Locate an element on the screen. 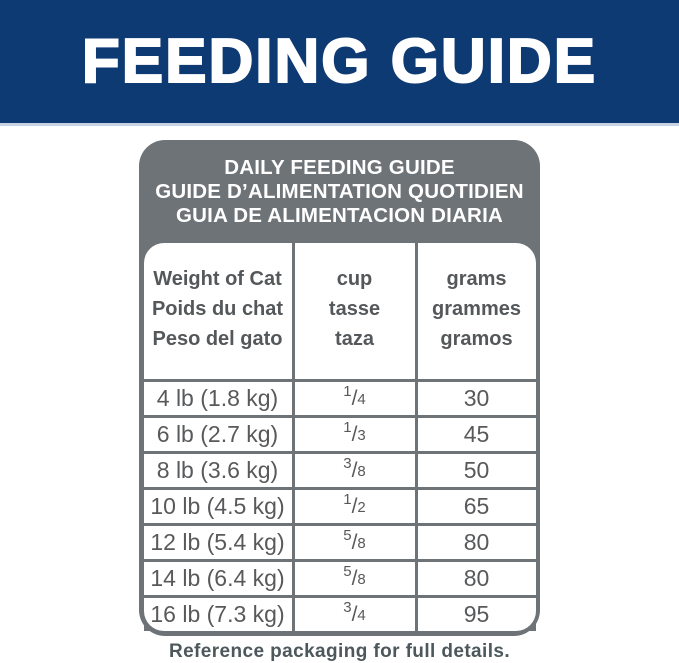  col-header-weight-fr: Poids du chat is located at coordinates (217, 309).